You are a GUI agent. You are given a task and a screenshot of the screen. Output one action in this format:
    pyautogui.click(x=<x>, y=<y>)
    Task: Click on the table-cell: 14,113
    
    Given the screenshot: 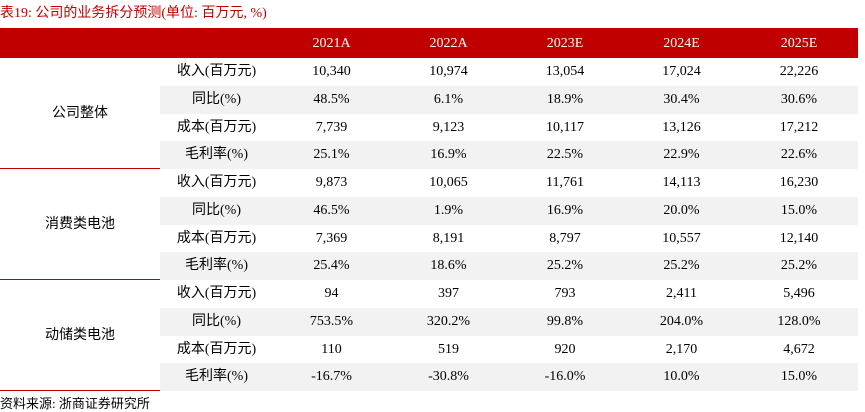 What is the action you would take?
    pyautogui.click(x=681, y=182)
    